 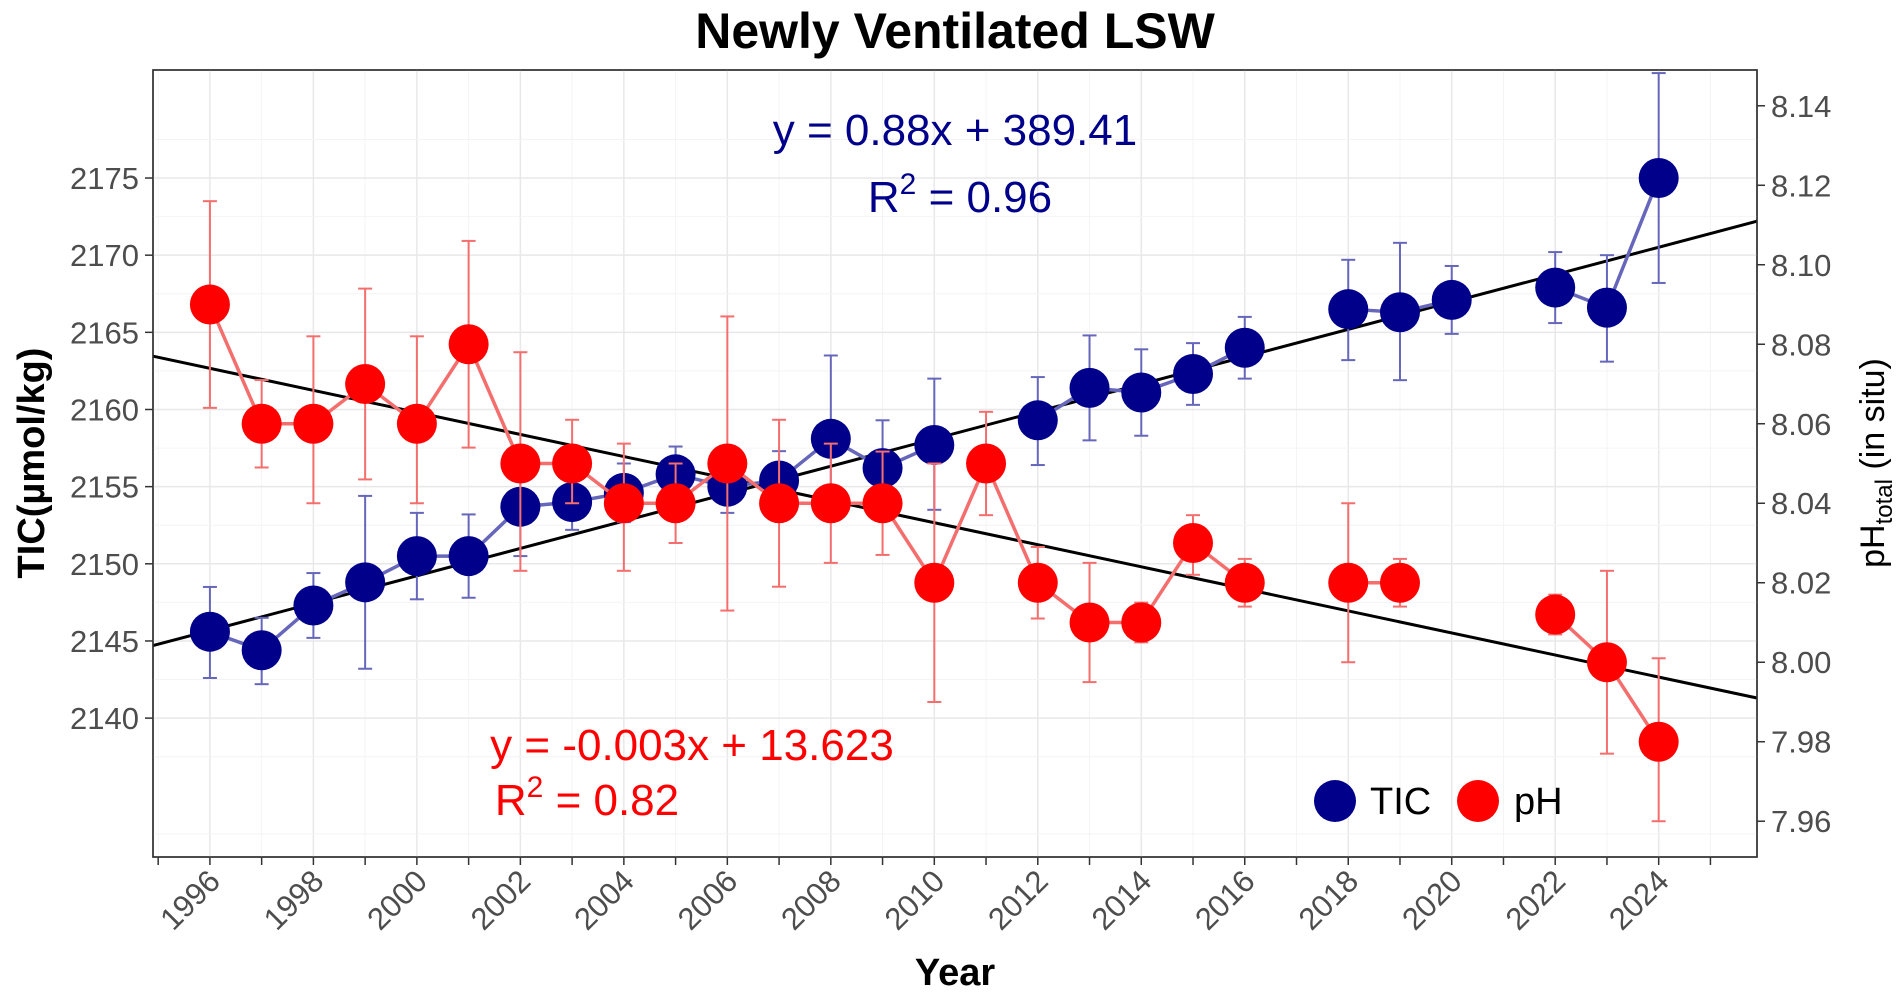 I want to click on tic-r2-value: = 0.96, so click(x=984, y=197).